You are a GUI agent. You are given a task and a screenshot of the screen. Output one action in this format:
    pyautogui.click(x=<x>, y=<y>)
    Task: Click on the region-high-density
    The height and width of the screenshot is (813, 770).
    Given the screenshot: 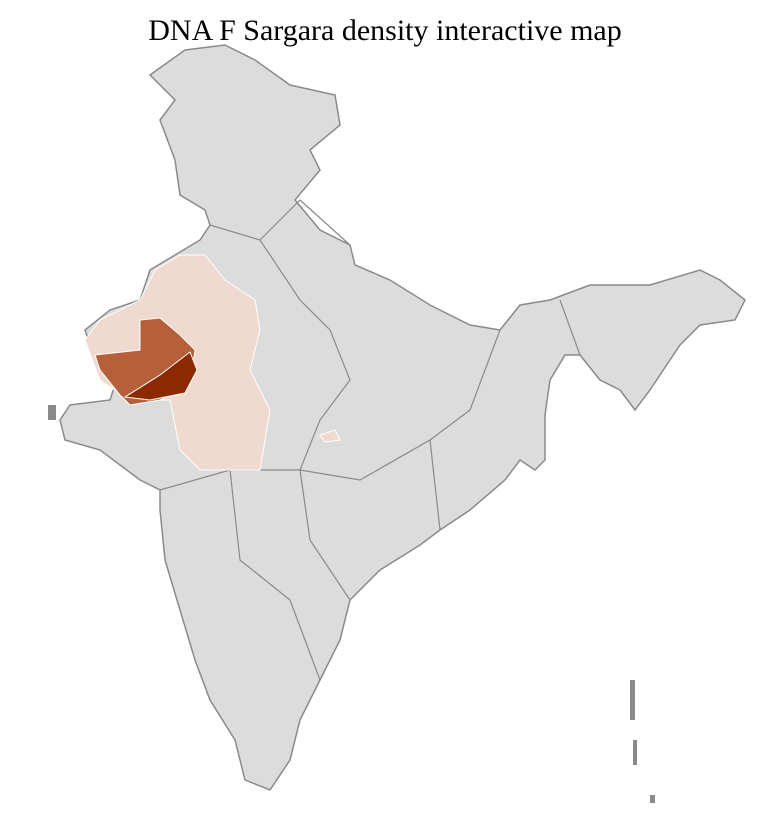 What is the action you would take?
    pyautogui.click(x=160, y=376)
    